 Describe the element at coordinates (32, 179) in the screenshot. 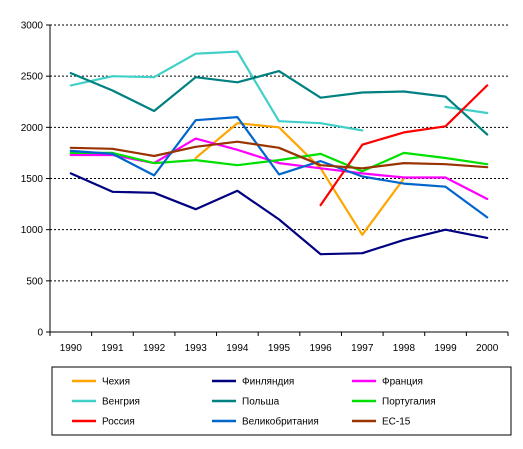

I see `y-tick-label: 1500` at that location.